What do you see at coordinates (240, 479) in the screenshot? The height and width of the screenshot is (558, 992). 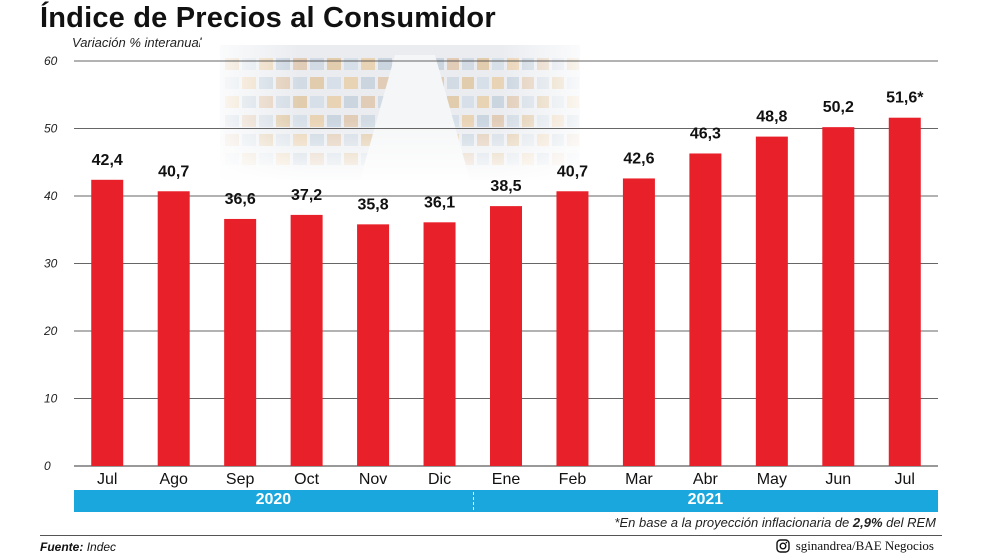 I see `x-tick-label: Sep` at bounding box center [240, 479].